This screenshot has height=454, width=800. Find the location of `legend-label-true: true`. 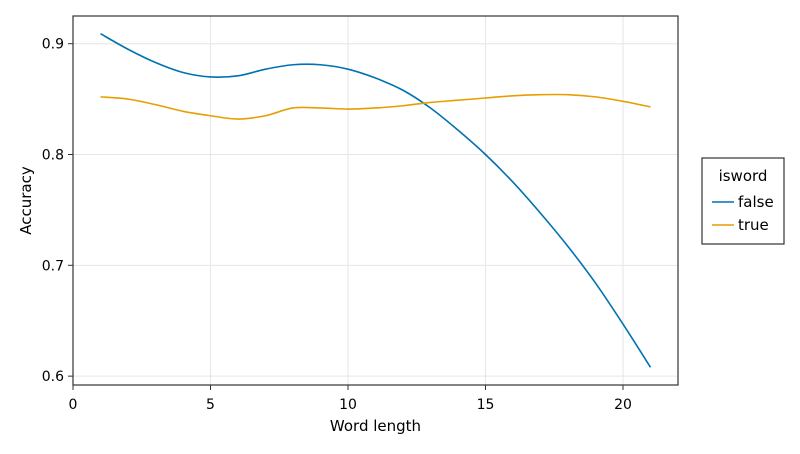

legend-label-true: true is located at coordinates (753, 225).